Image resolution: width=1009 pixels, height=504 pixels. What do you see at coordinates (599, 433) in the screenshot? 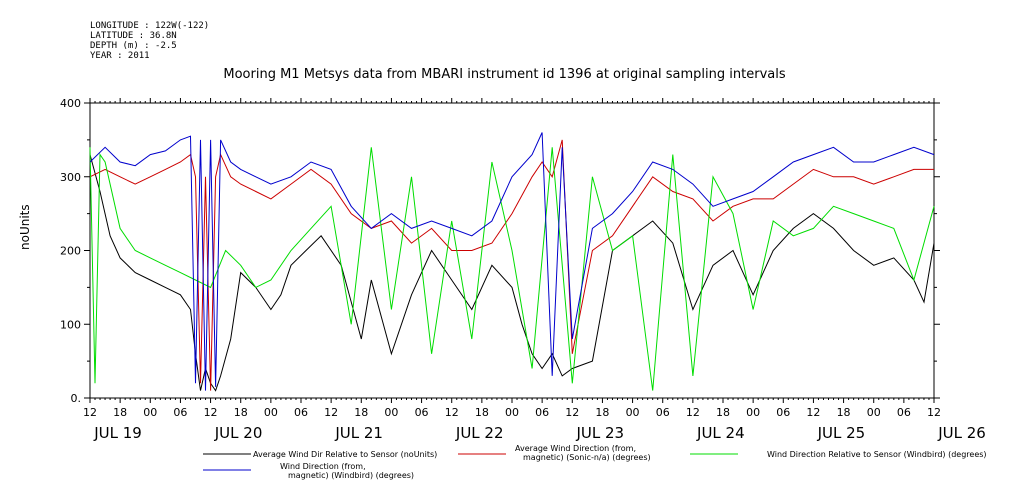
I see `x-date-label: JUL 23` at bounding box center [599, 433].